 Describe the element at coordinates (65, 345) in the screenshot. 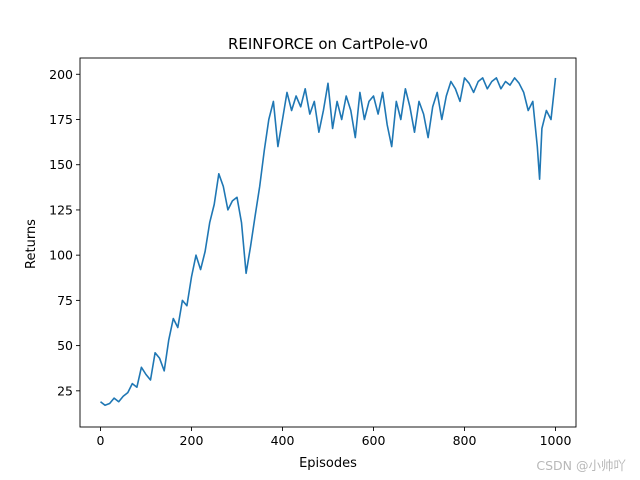

I see `y-tick-label: 50` at that location.